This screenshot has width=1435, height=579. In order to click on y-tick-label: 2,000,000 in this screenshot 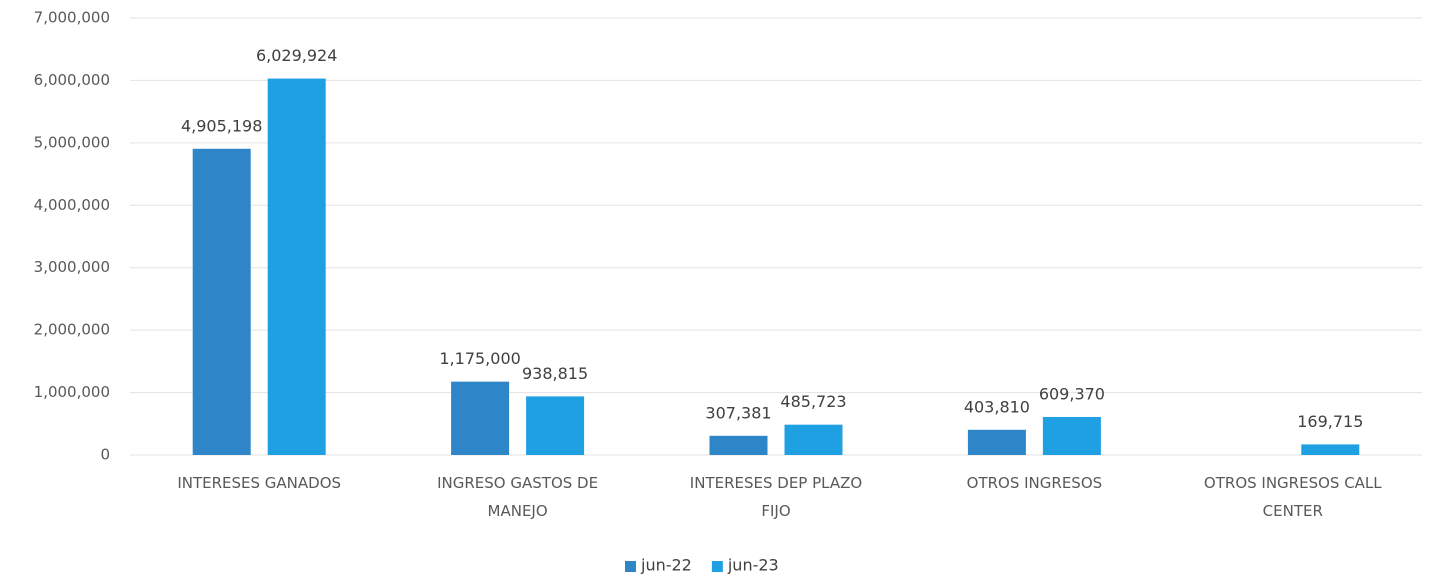, I will do `click(72, 330)`.